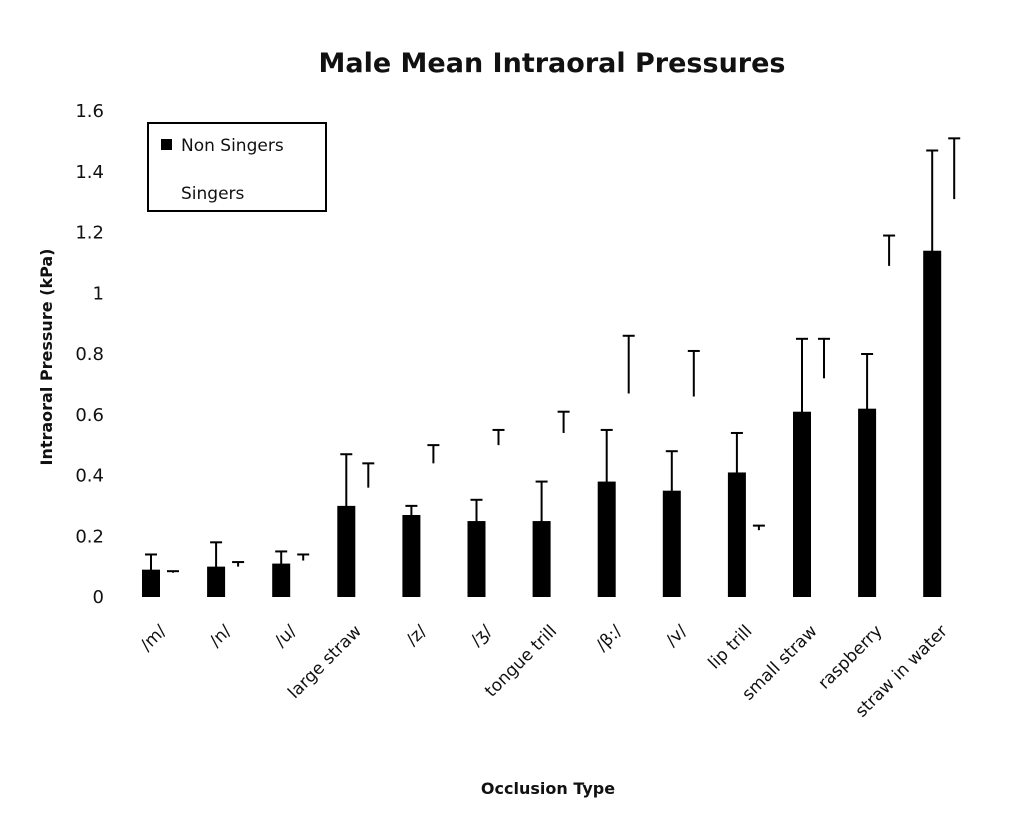 The image size is (1014, 824). I want to click on x-tick-label: /z/, so click(416, 635).